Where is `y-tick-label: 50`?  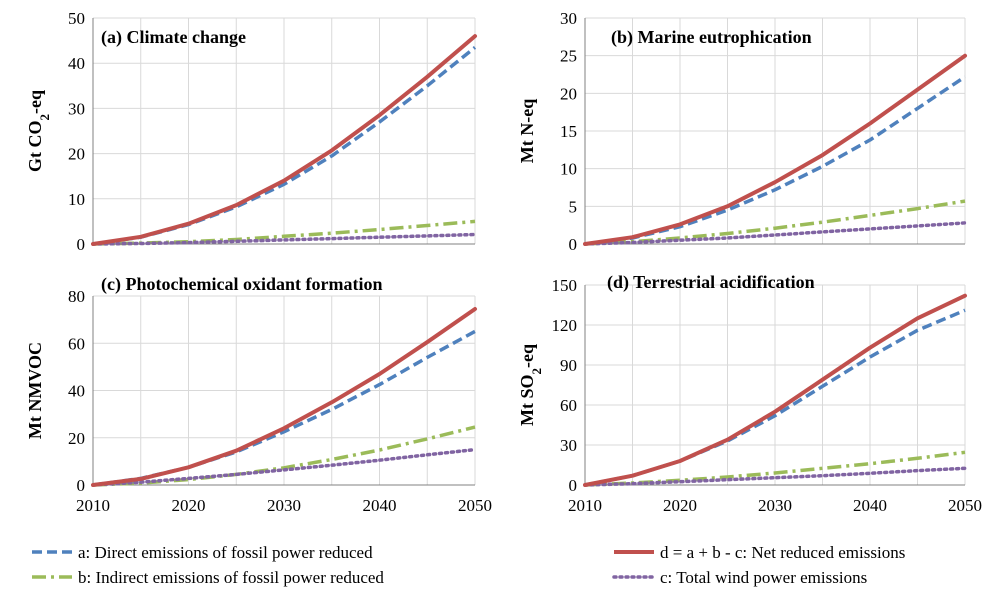
y-tick-label: 50 is located at coordinates (76, 18).